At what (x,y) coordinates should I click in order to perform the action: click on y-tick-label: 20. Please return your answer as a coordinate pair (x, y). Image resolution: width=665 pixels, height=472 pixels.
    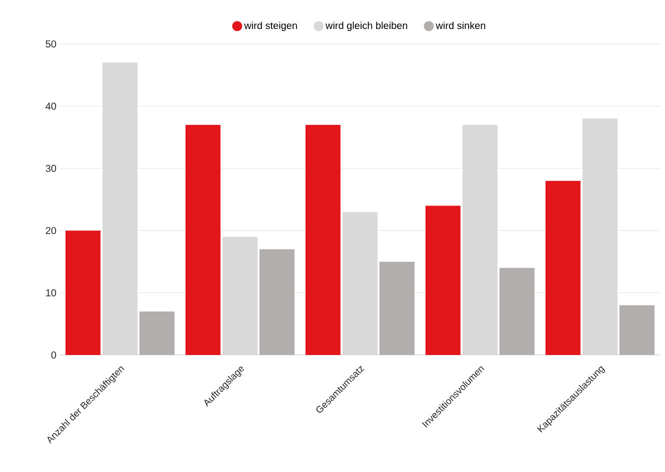
    Looking at the image, I should click on (51, 230).